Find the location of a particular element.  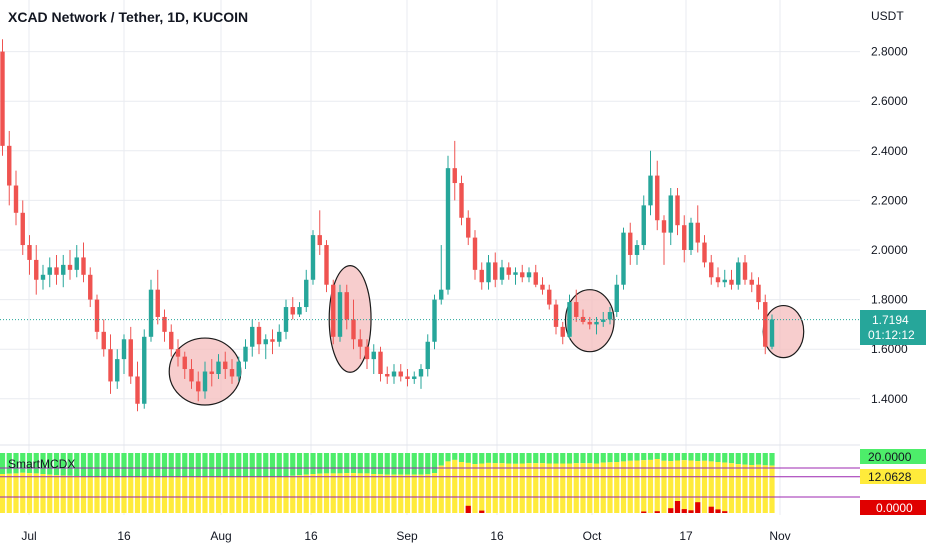

x-tick-label: 16 is located at coordinates (497, 536).